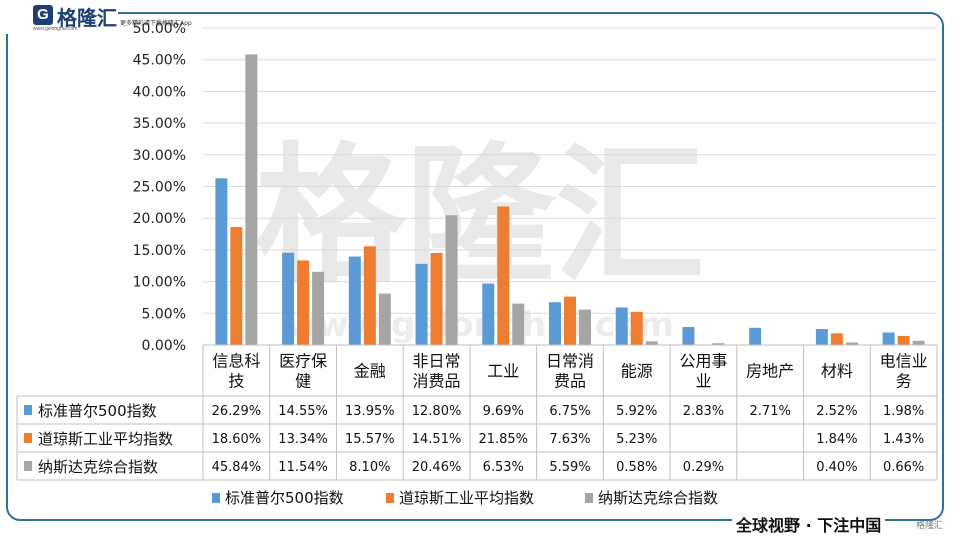 This screenshot has width=956, height=536. What do you see at coordinates (569, 439) in the screenshot?
I see `data-label: 7.63%` at bounding box center [569, 439].